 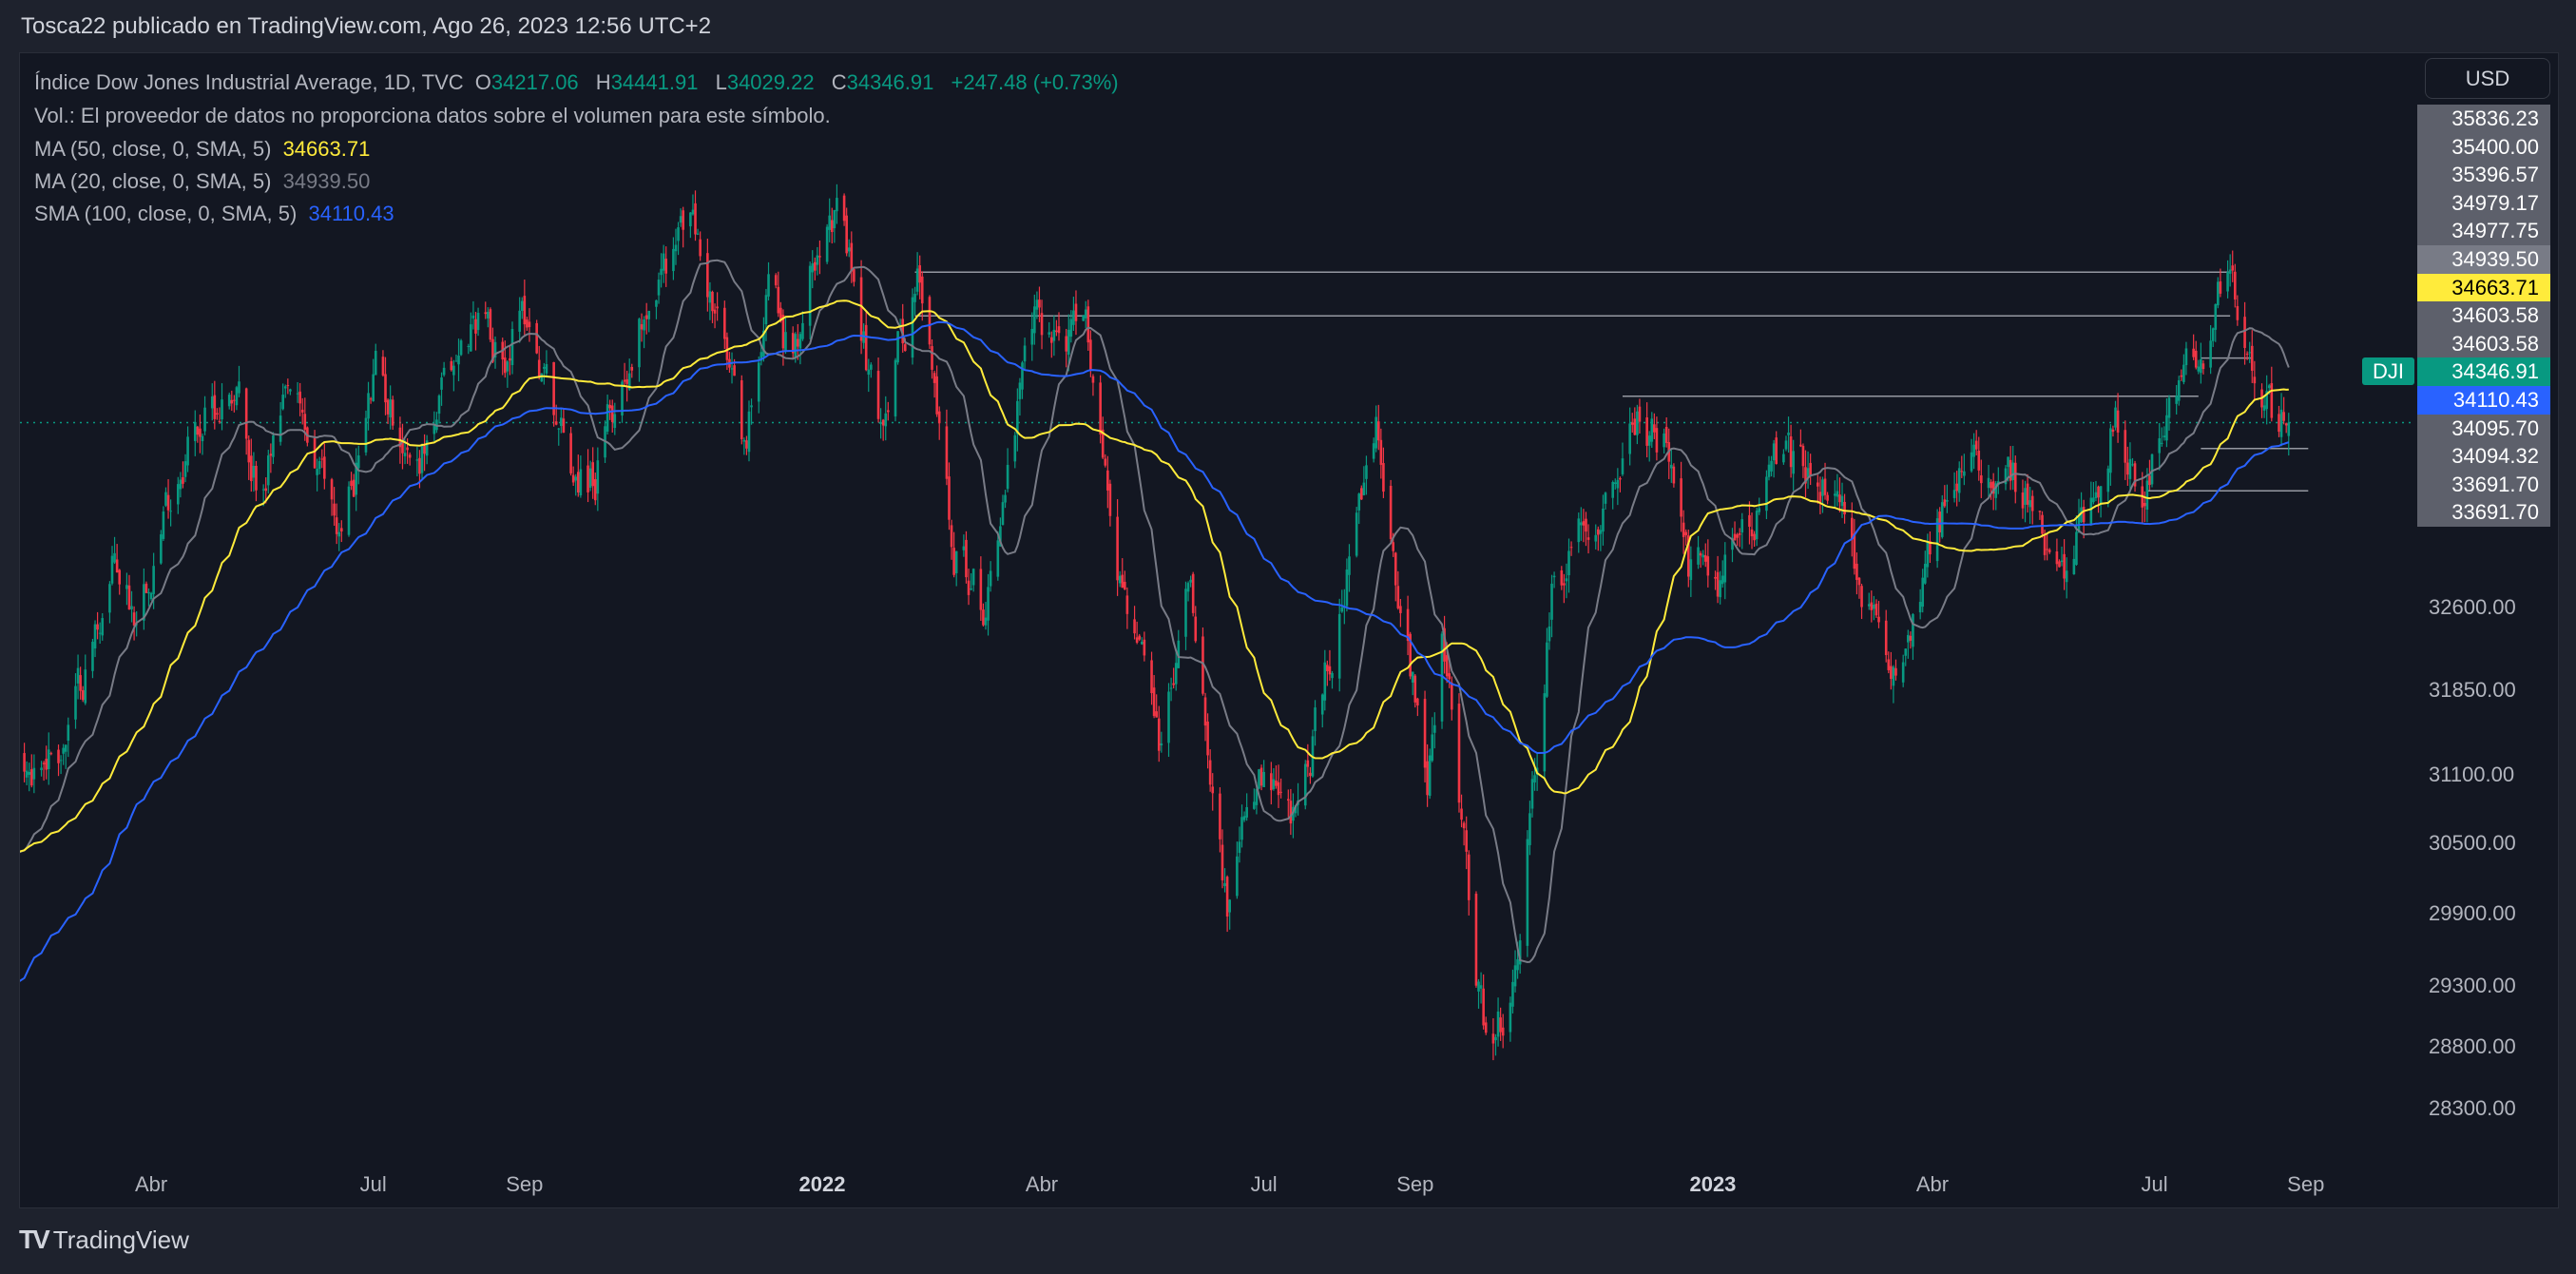 What do you see at coordinates (104, 1240) in the screenshot?
I see `tradingview-branding: TV TradingView` at bounding box center [104, 1240].